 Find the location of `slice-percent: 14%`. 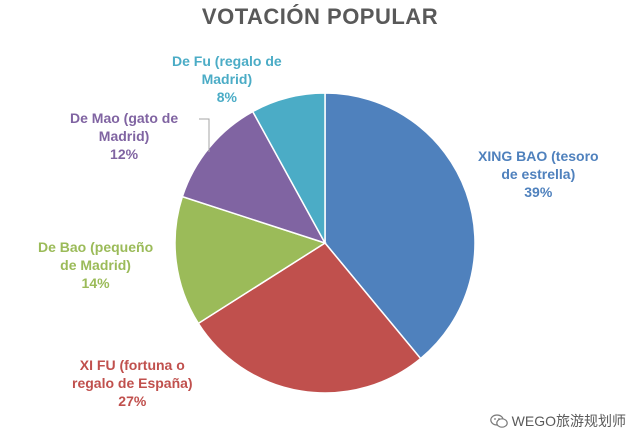

slice-percent: 14% is located at coordinates (95, 283).